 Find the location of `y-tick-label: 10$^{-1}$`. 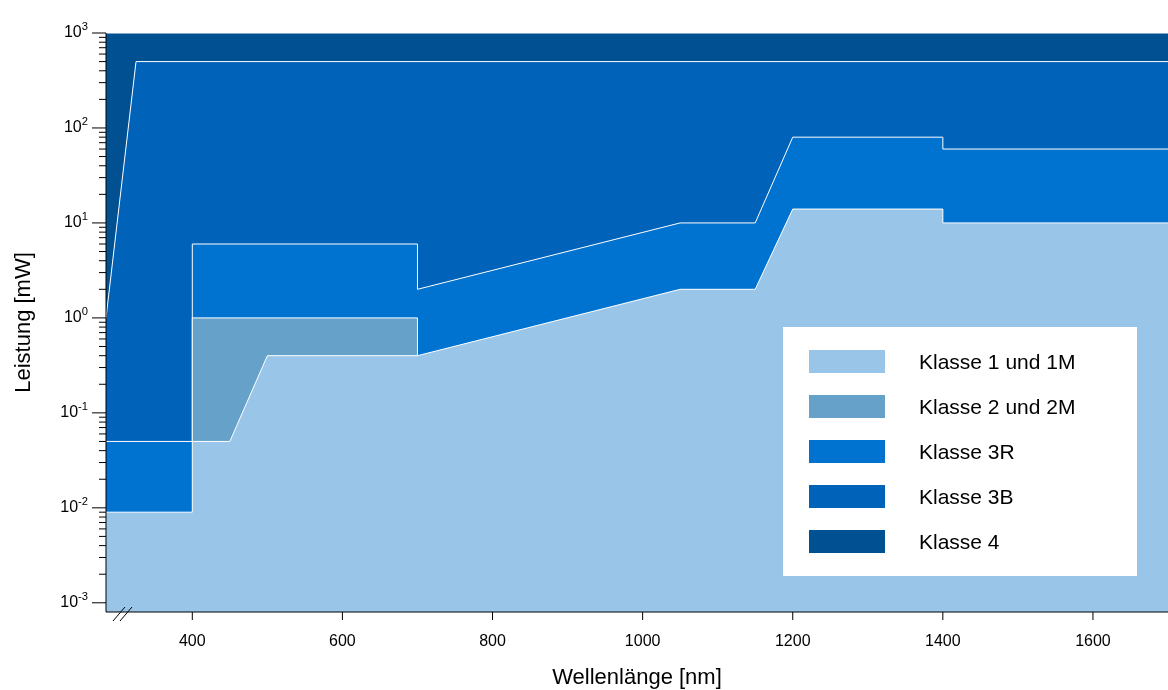

y-tick-label: 10$^{-1}$ is located at coordinates (74, 410).